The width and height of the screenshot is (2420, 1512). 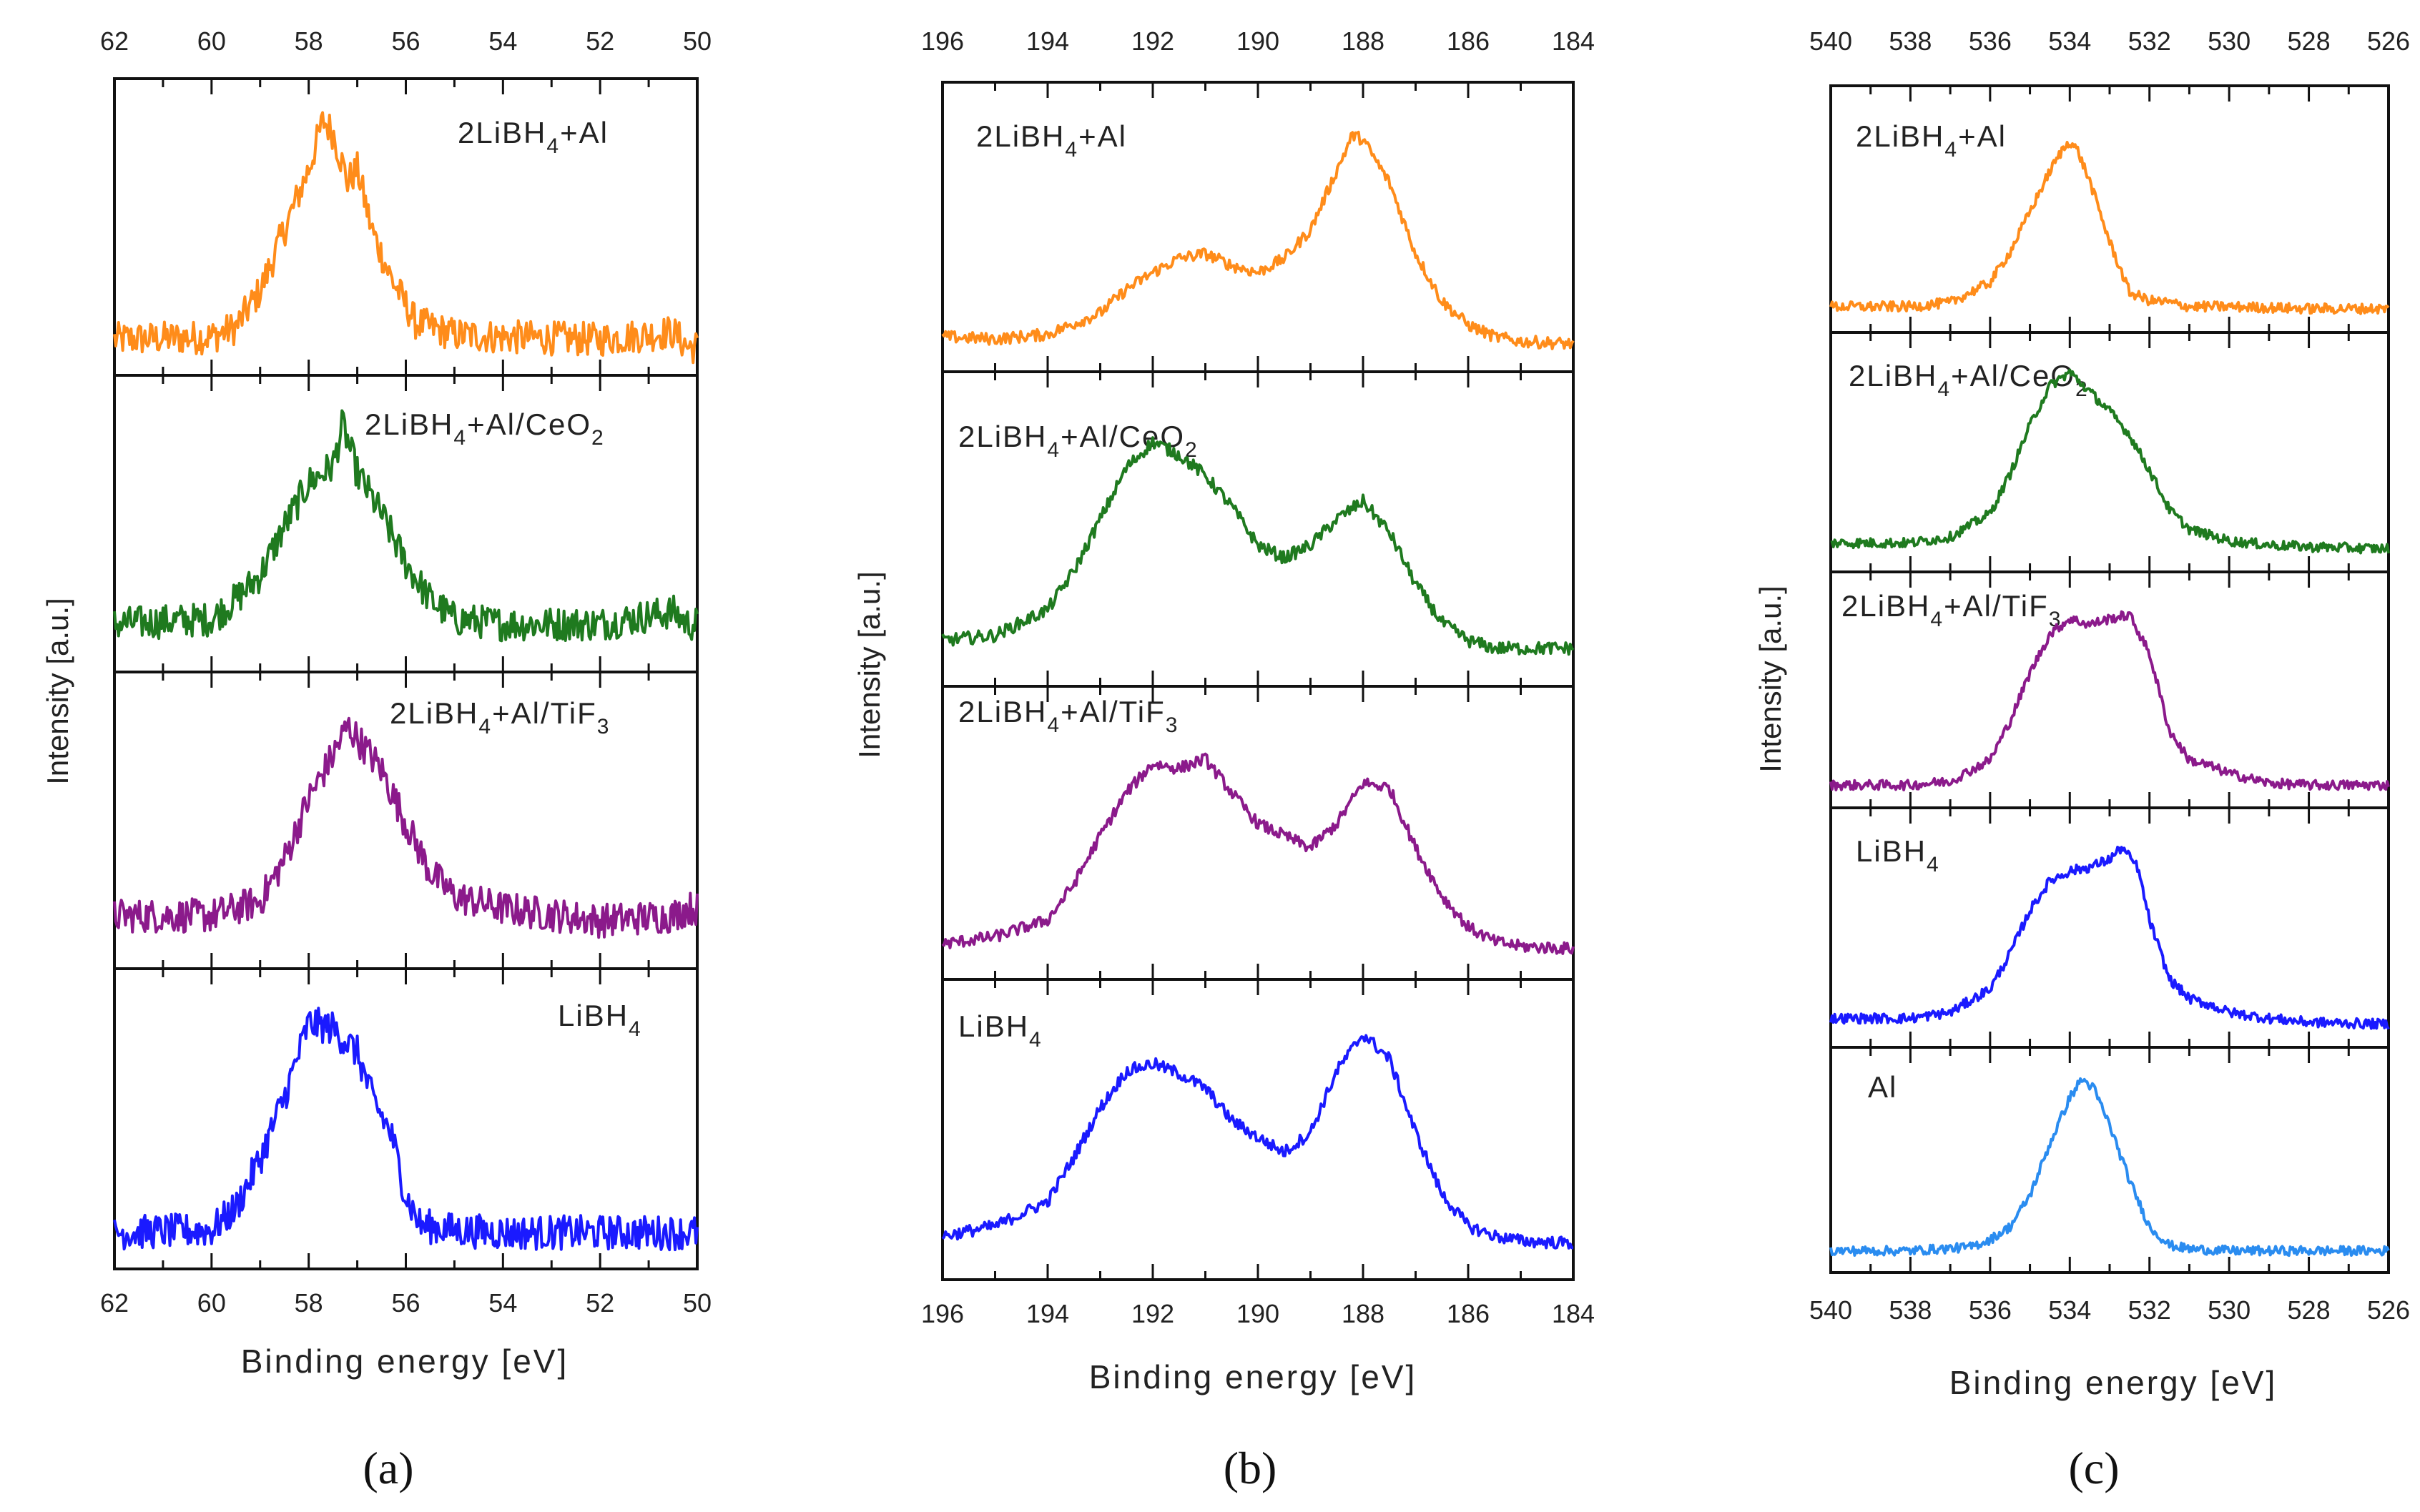 I want to click on x-tick-label-bottom: 62, so click(x=114, y=1303).